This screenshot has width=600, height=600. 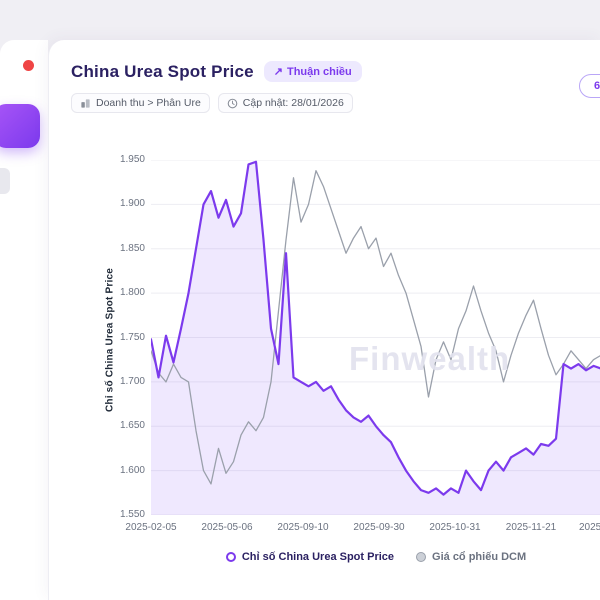 What do you see at coordinates (132, 337) in the screenshot?
I see `y-tick-label: 1.750` at bounding box center [132, 337].